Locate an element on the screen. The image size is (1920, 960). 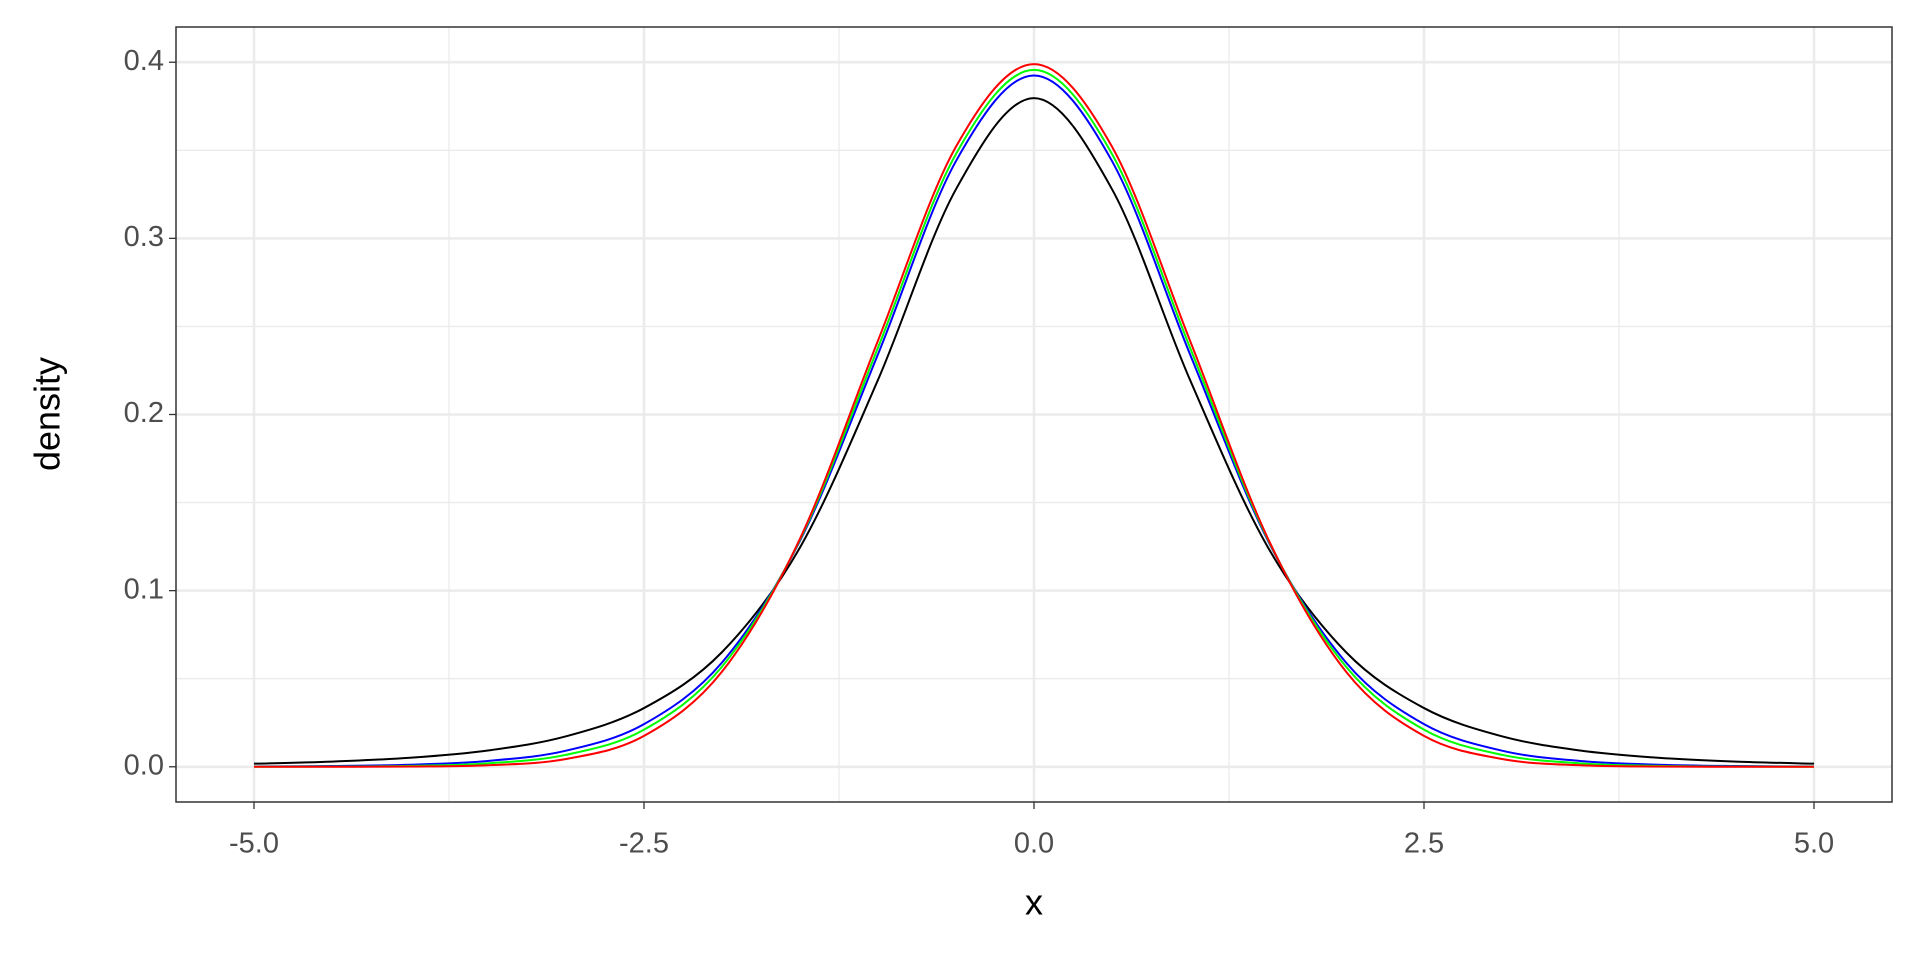
y-axis-title: density is located at coordinates (47, 414).